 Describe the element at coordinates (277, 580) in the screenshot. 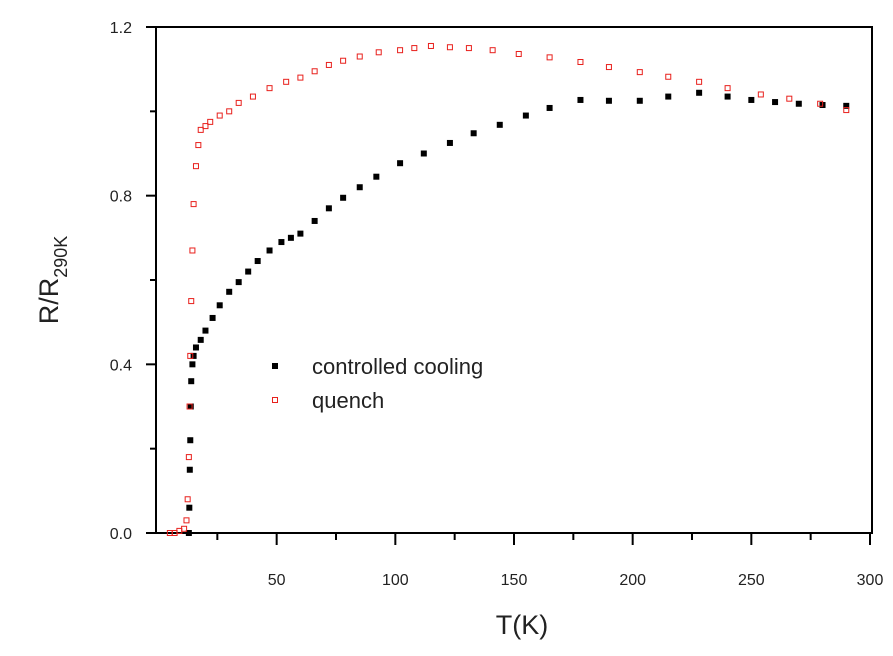

I see `x-tick-label: 50` at that location.